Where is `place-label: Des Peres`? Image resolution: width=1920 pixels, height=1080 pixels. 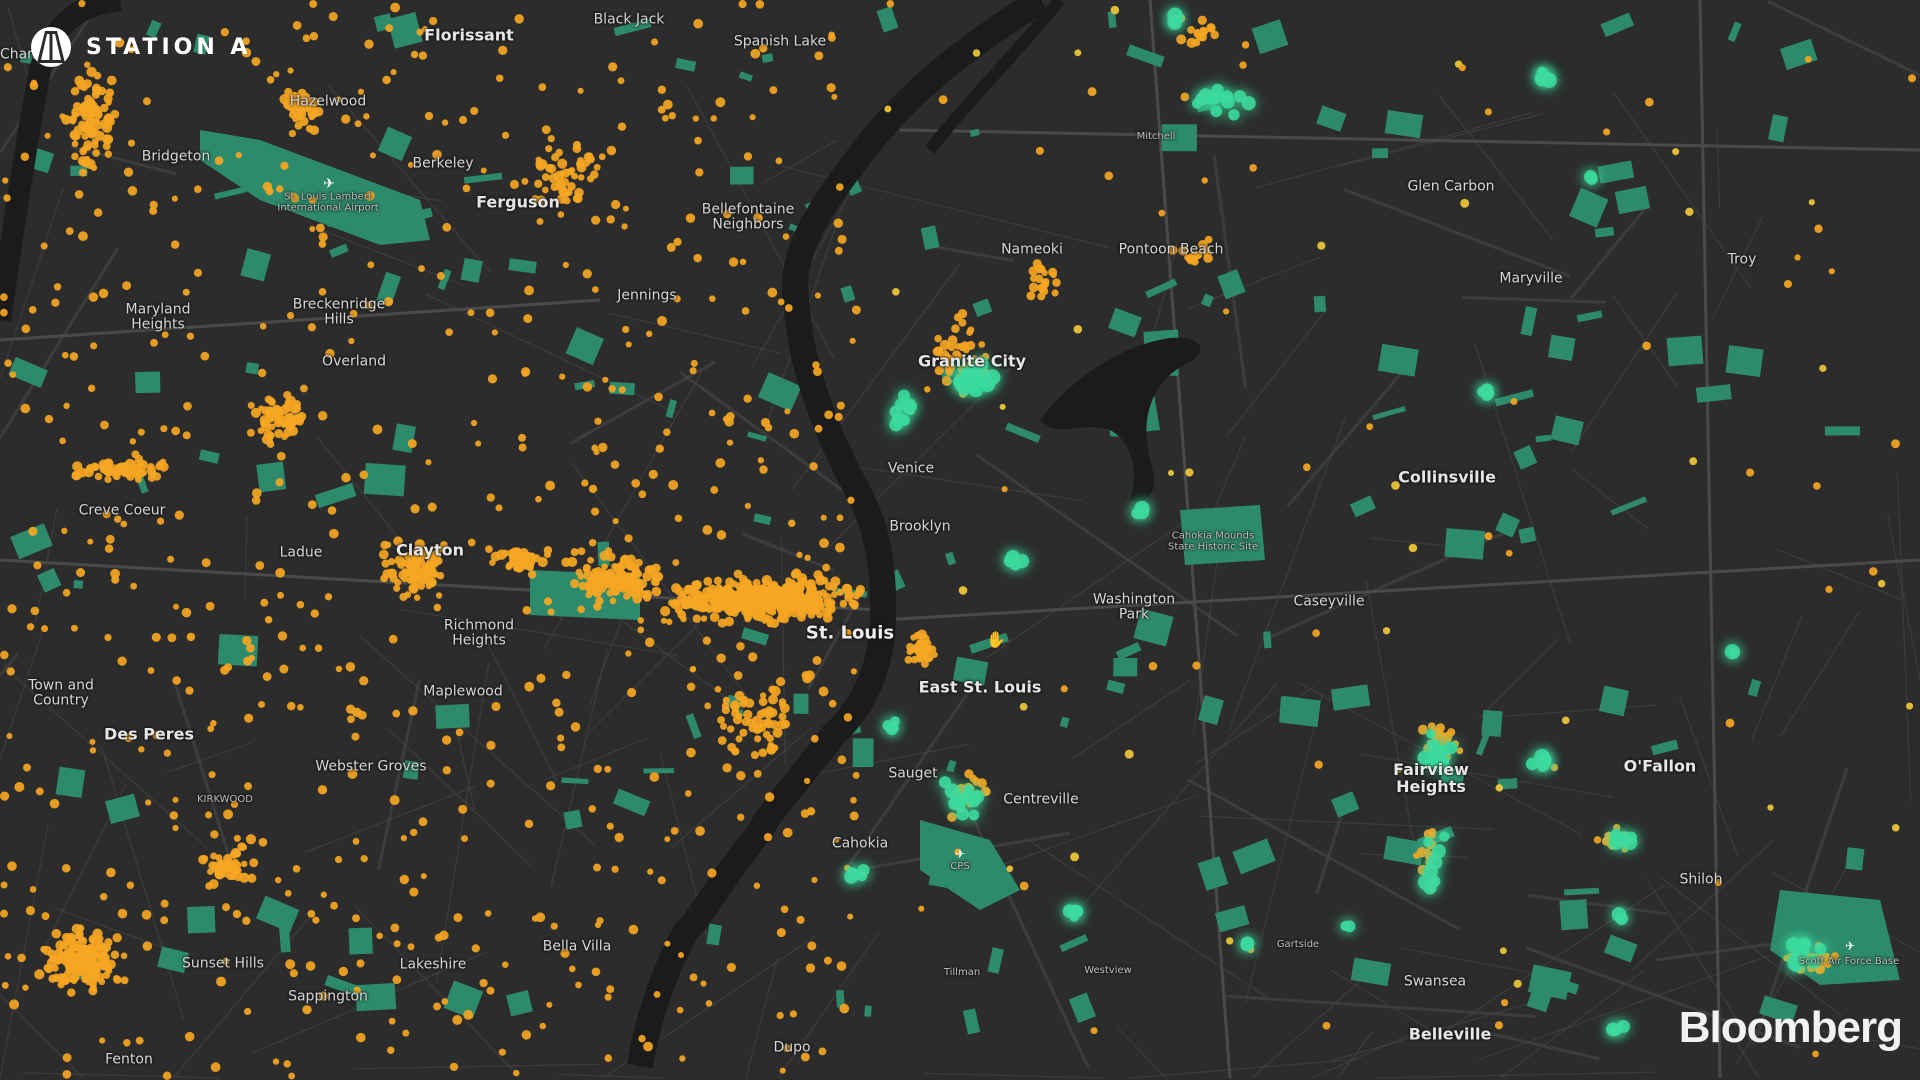
place-label: Des Peres is located at coordinates (149, 734).